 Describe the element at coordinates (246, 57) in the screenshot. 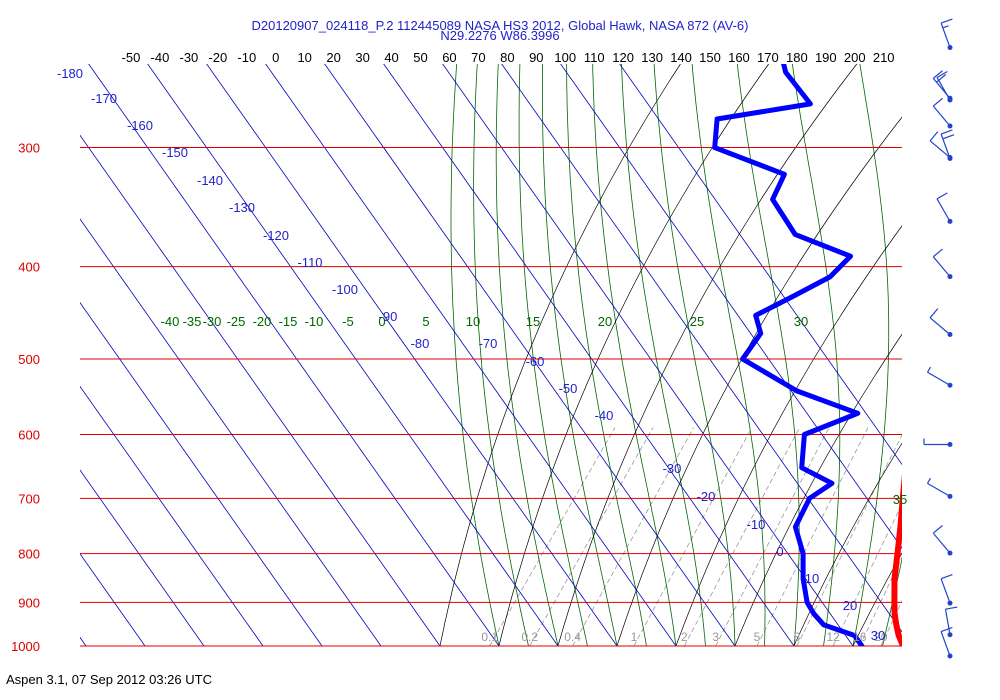

I see `top-temperature-tick-label: -10` at that location.